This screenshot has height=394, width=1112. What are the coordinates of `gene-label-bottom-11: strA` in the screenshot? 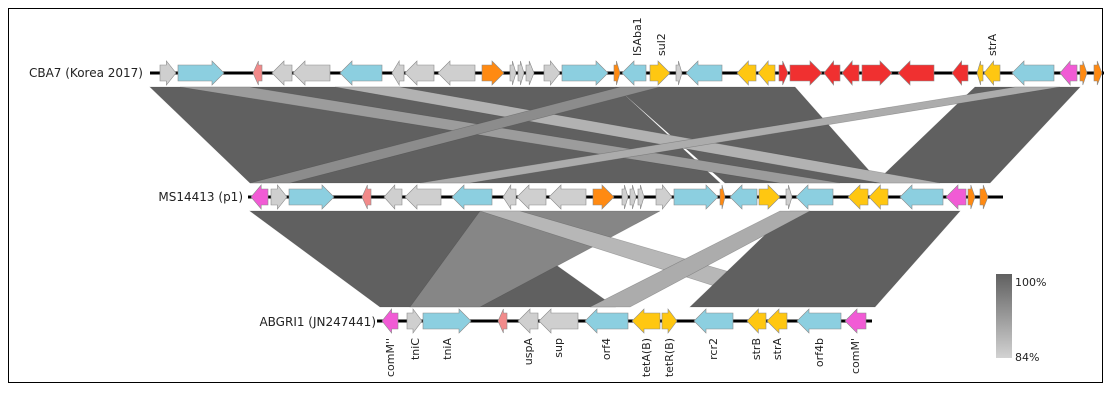 It's located at (777, 349).